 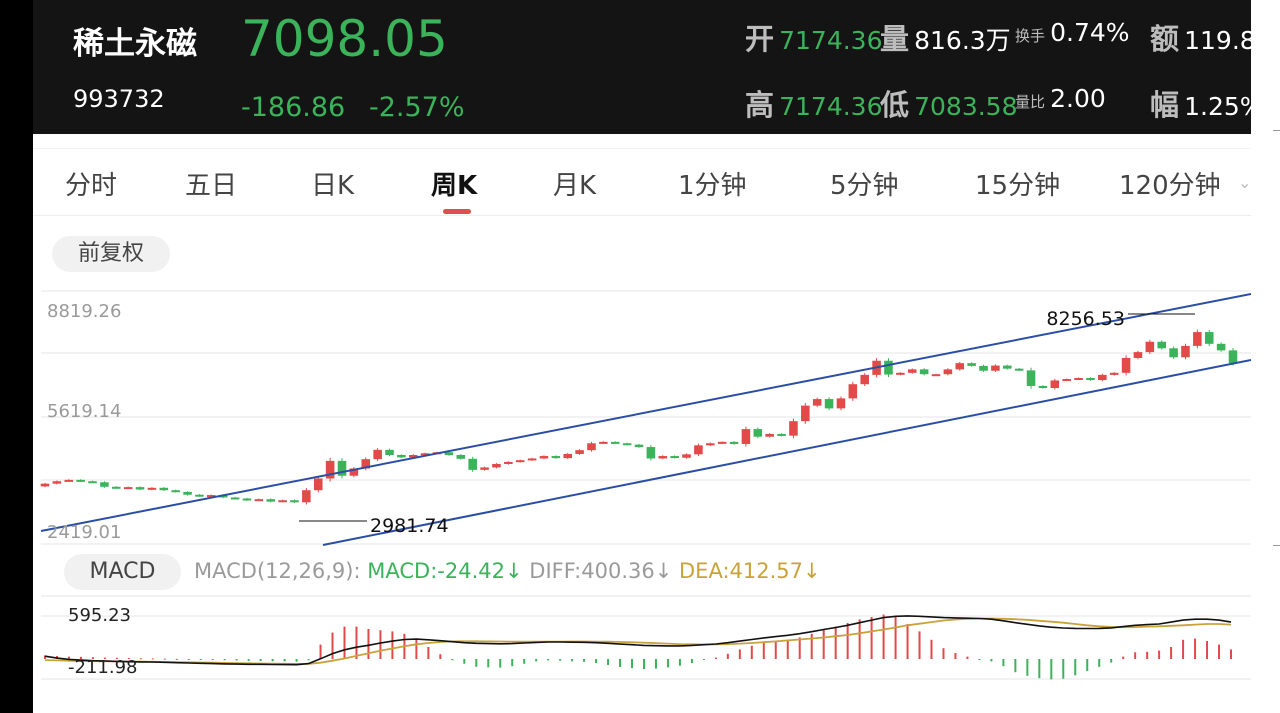 What do you see at coordinates (111, 254) in the screenshot?
I see `adjust-button: 前复权` at bounding box center [111, 254].